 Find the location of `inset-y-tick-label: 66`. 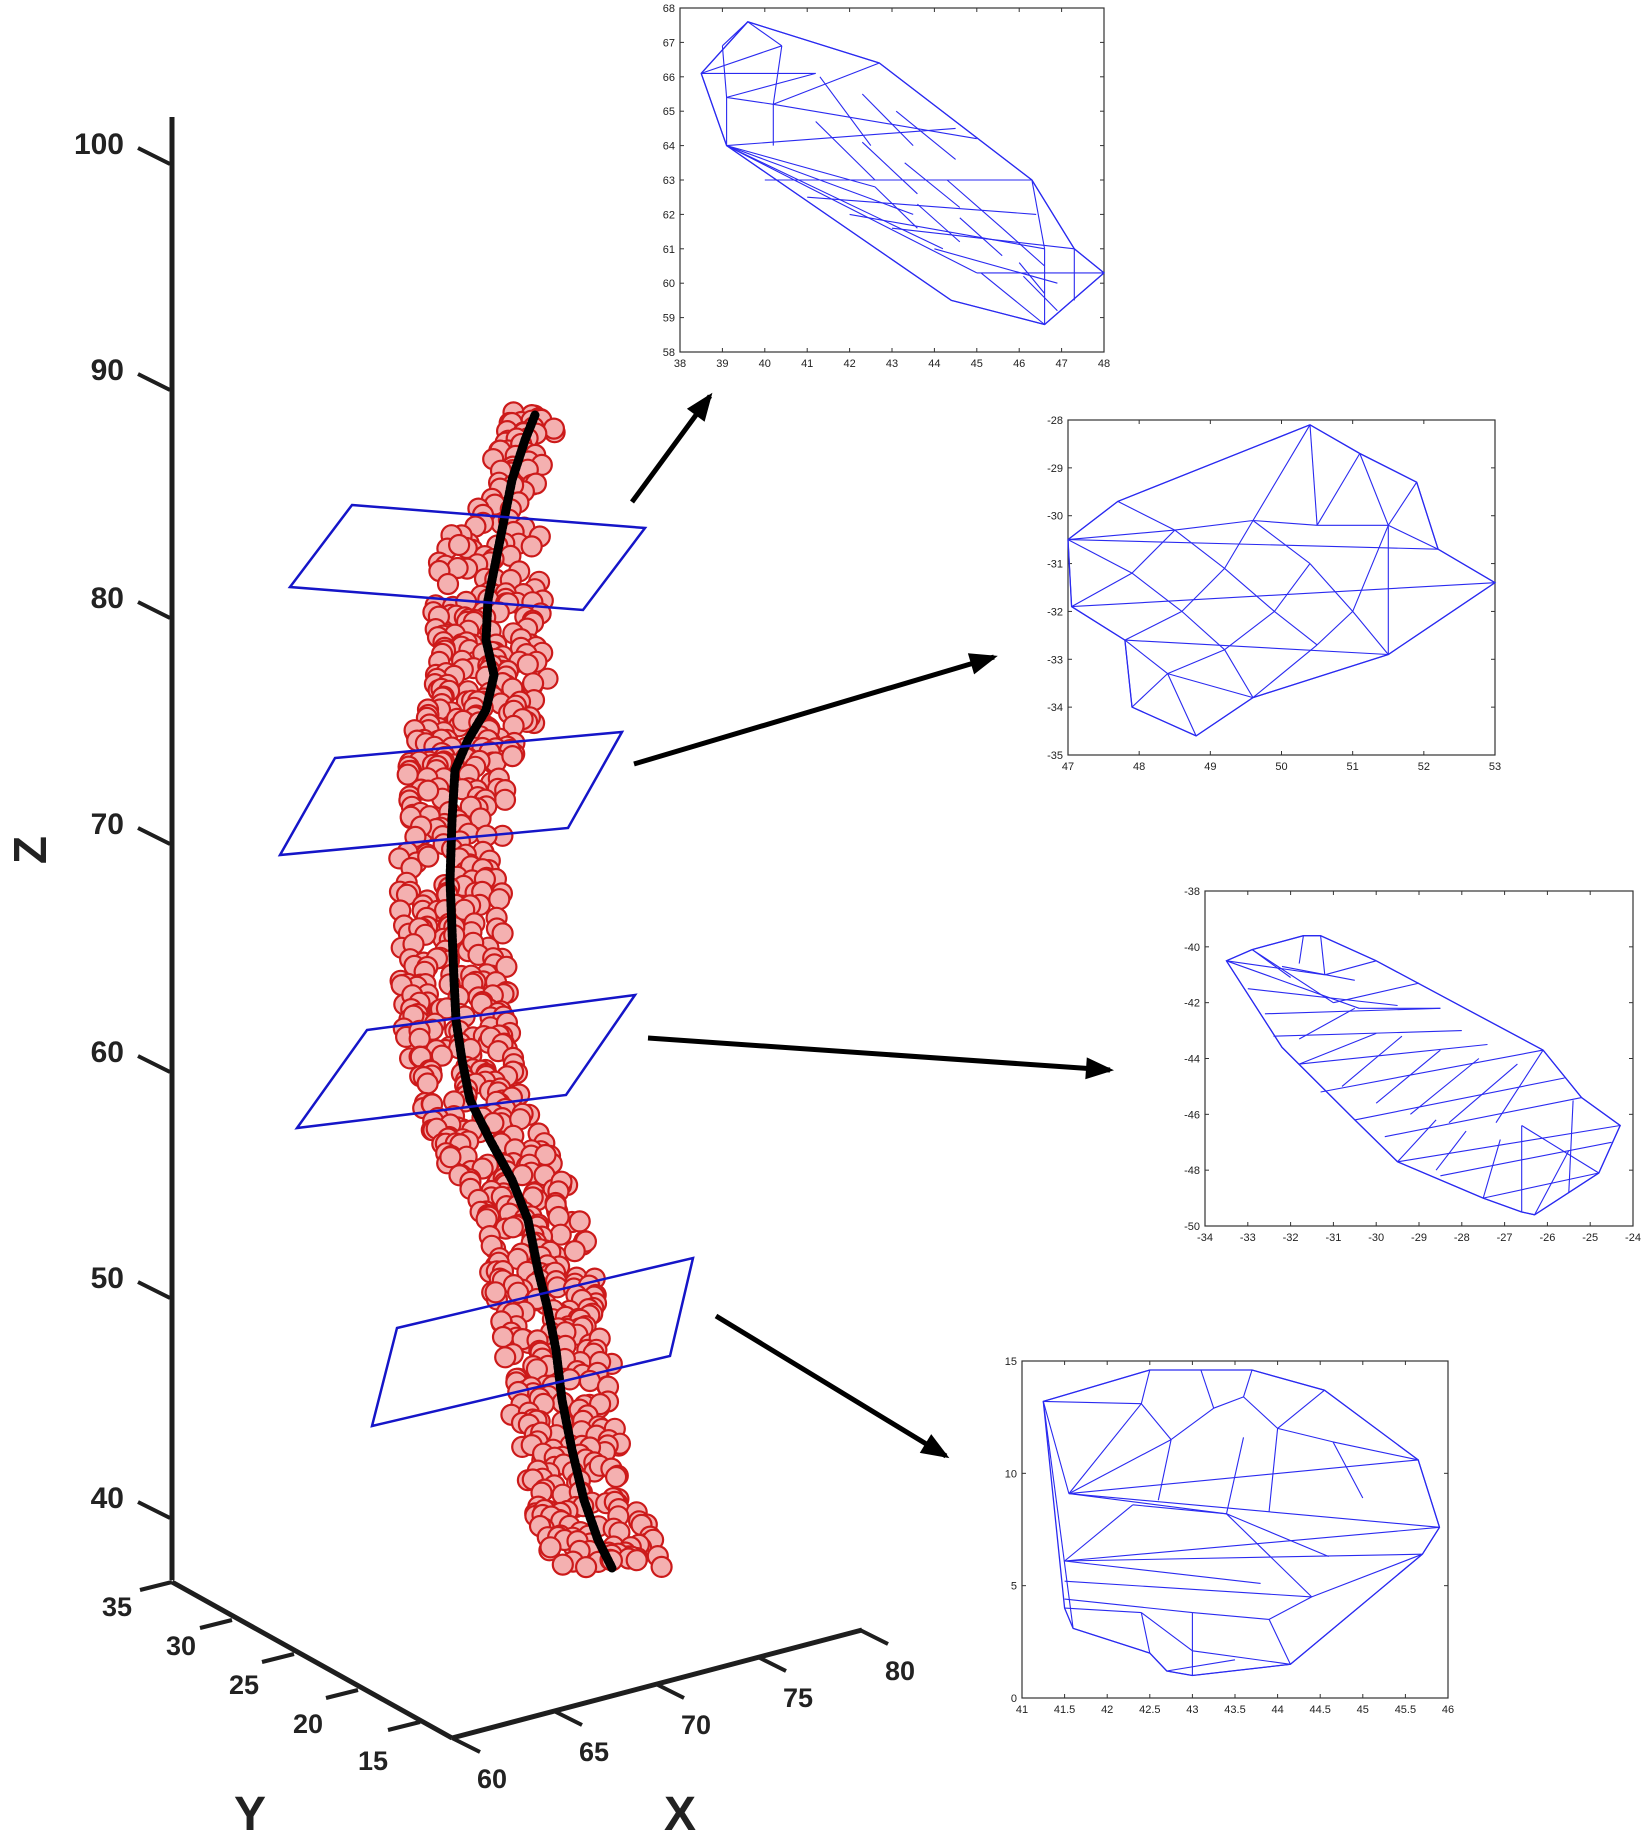

inset-y-tick-label: 66 is located at coordinates (669, 78).